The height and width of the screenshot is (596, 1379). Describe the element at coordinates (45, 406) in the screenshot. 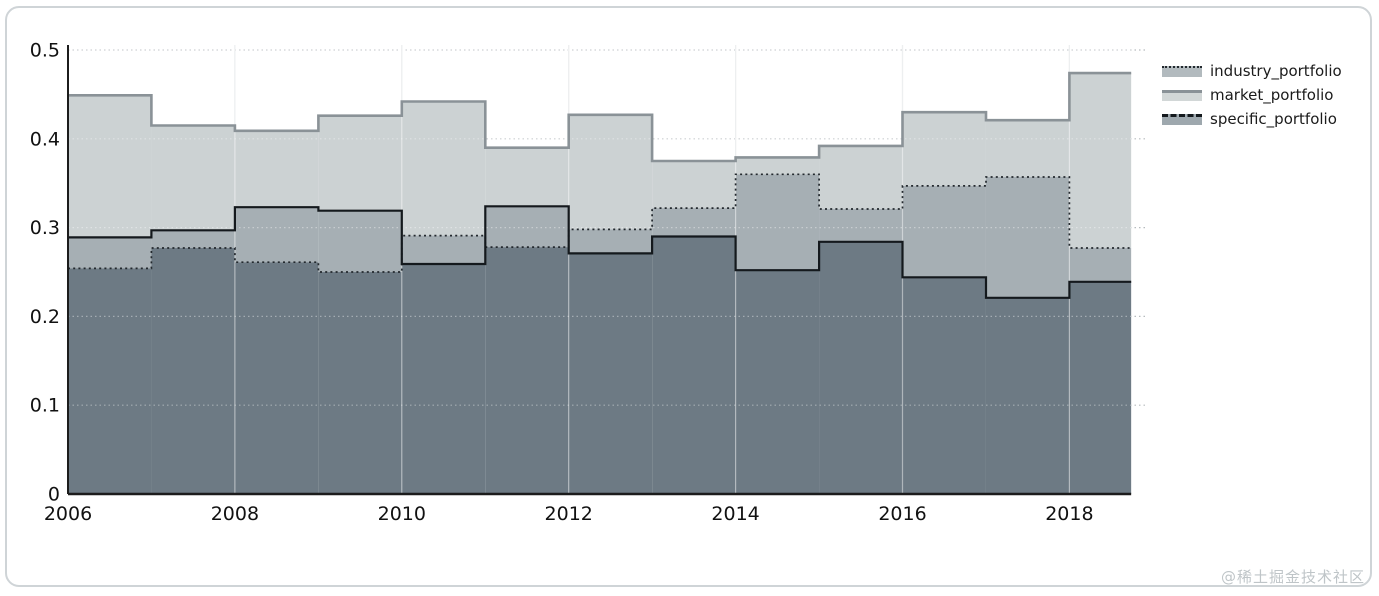

I see `y-tick-label: 0.1` at that location.